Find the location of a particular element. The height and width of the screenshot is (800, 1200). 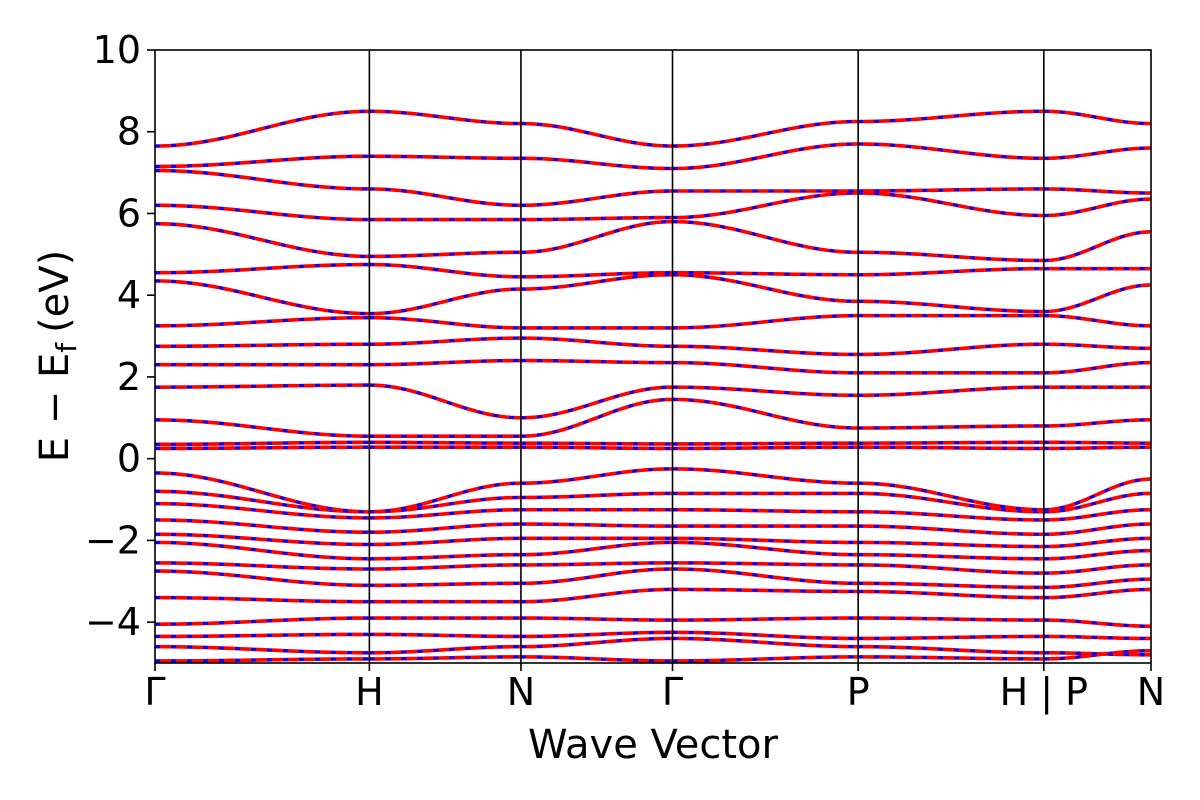

y-tick-label: −4 is located at coordinates (113, 622).